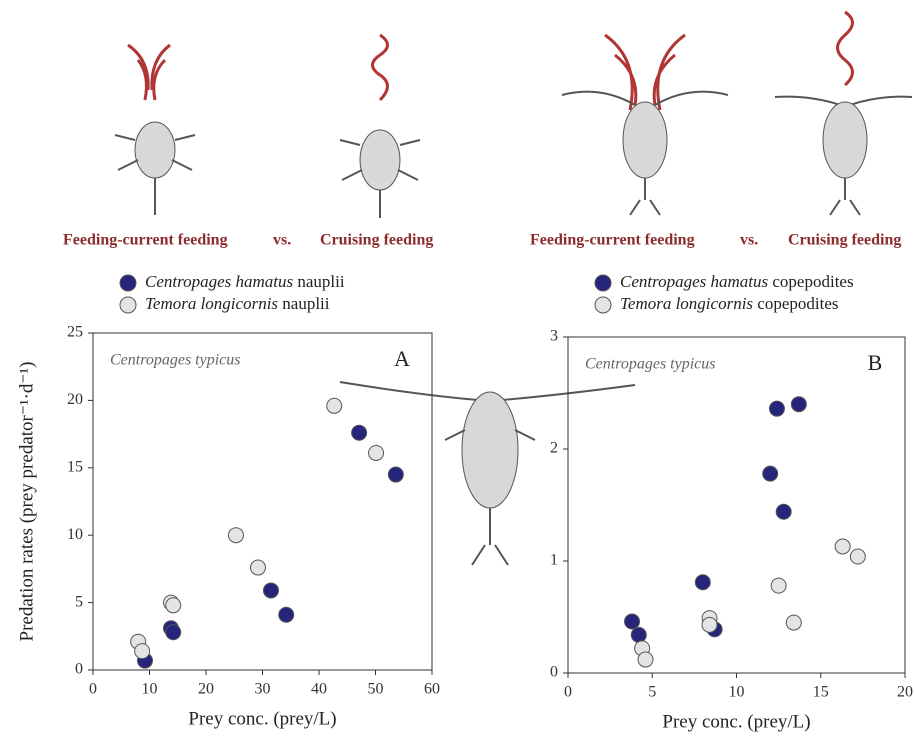  What do you see at coordinates (376, 689) in the screenshot?
I see `x-tick-label: 50` at bounding box center [376, 689].